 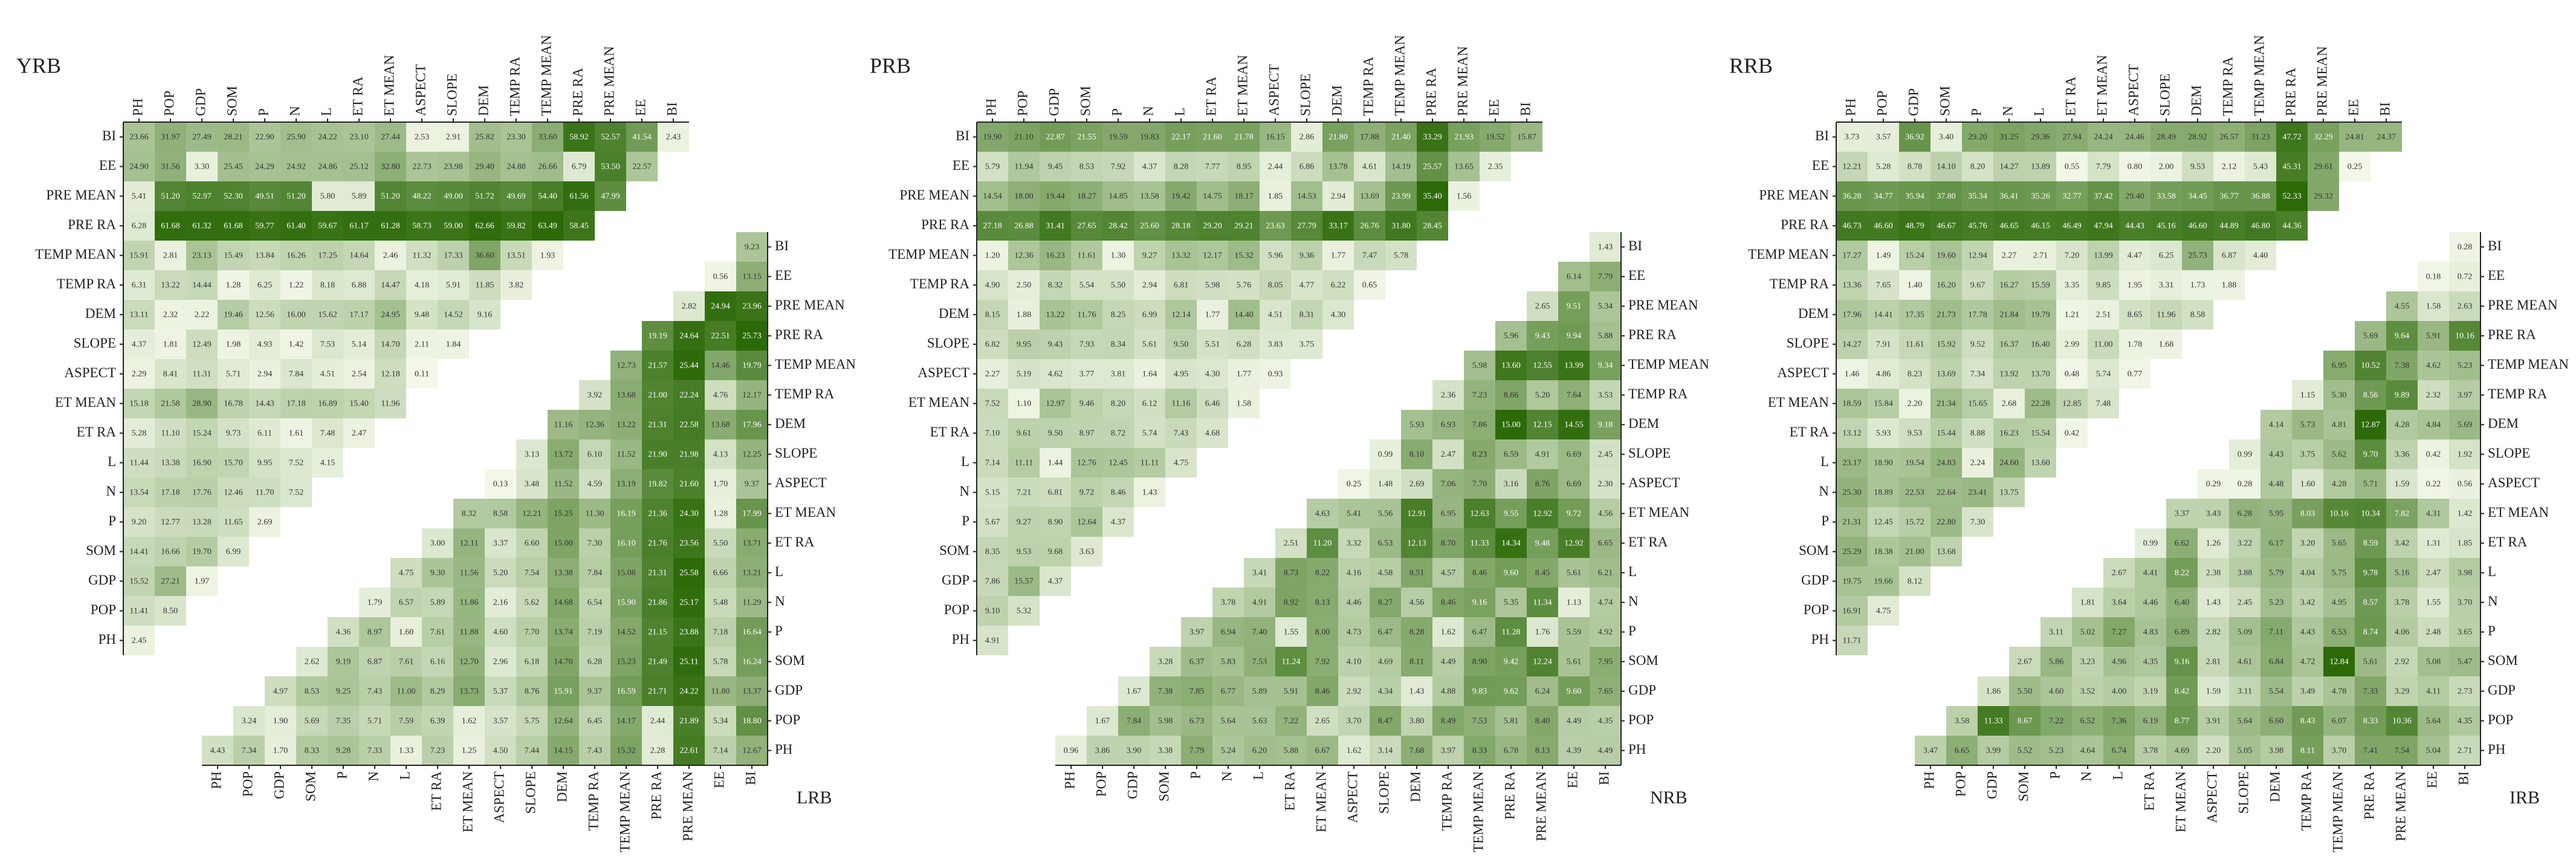 What do you see at coordinates (2307, 721) in the screenshot?
I see `cell-label: 8.43` at bounding box center [2307, 721].